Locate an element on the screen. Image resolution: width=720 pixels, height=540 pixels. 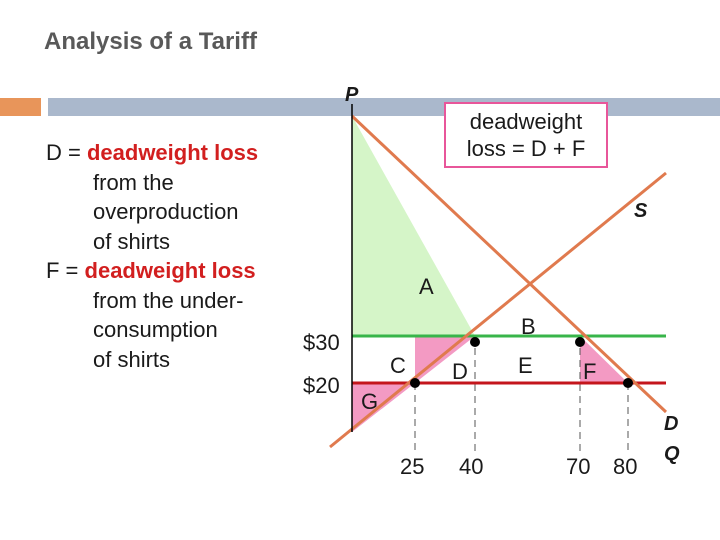
area-label-e: E is located at coordinates (525, 365).